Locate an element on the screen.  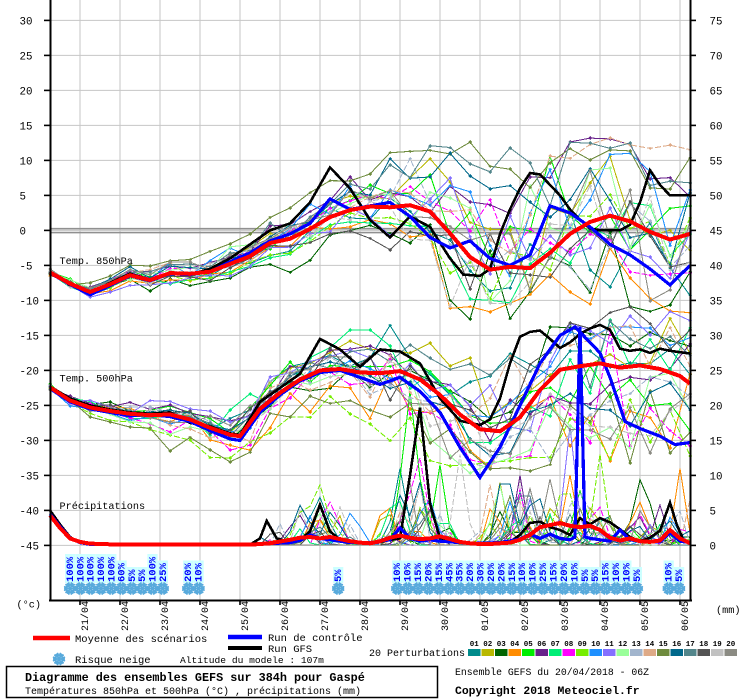
svg-text: Run de contrôle is located at coordinates (315, 639).